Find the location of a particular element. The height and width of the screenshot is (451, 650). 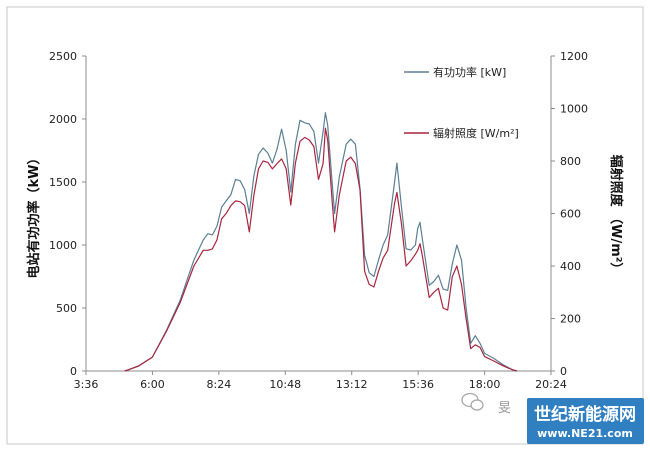

y-right-tick-label: 400 is located at coordinates (570, 266).